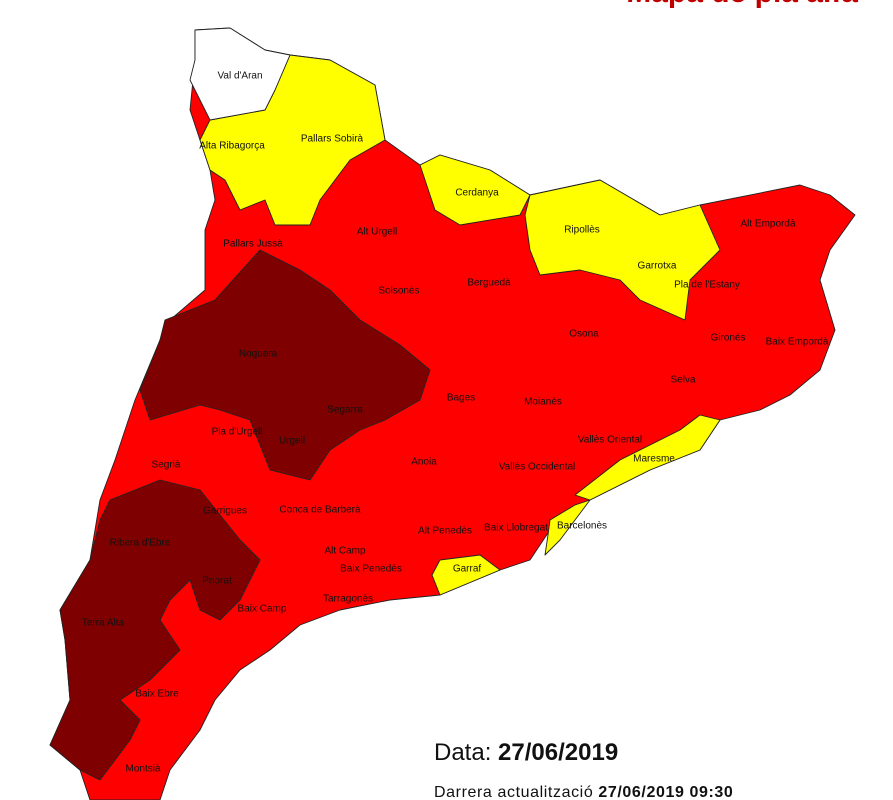  Describe the element at coordinates (253, 244) in the screenshot. I see `region-label: Pallars Jussà` at that location.